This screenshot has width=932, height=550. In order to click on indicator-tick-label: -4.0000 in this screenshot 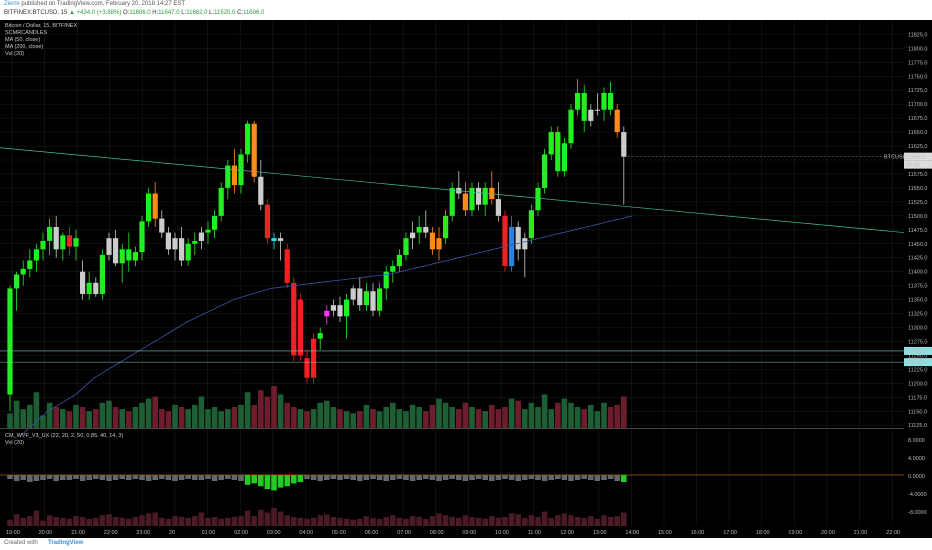, I will do `click(917, 495)`.